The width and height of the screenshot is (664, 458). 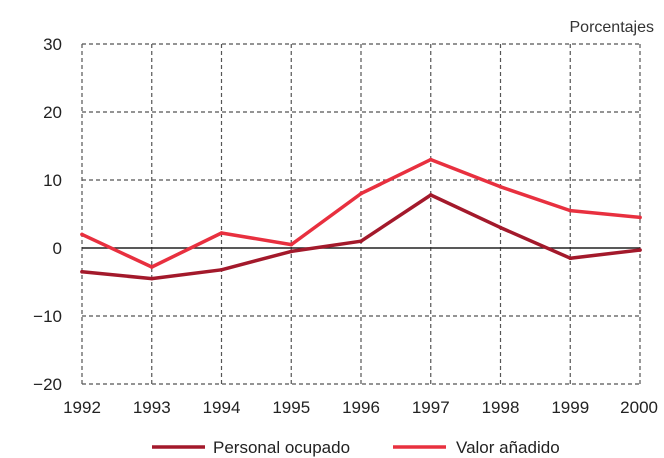 I want to click on x-tick-label: 1993, so click(x=152, y=407).